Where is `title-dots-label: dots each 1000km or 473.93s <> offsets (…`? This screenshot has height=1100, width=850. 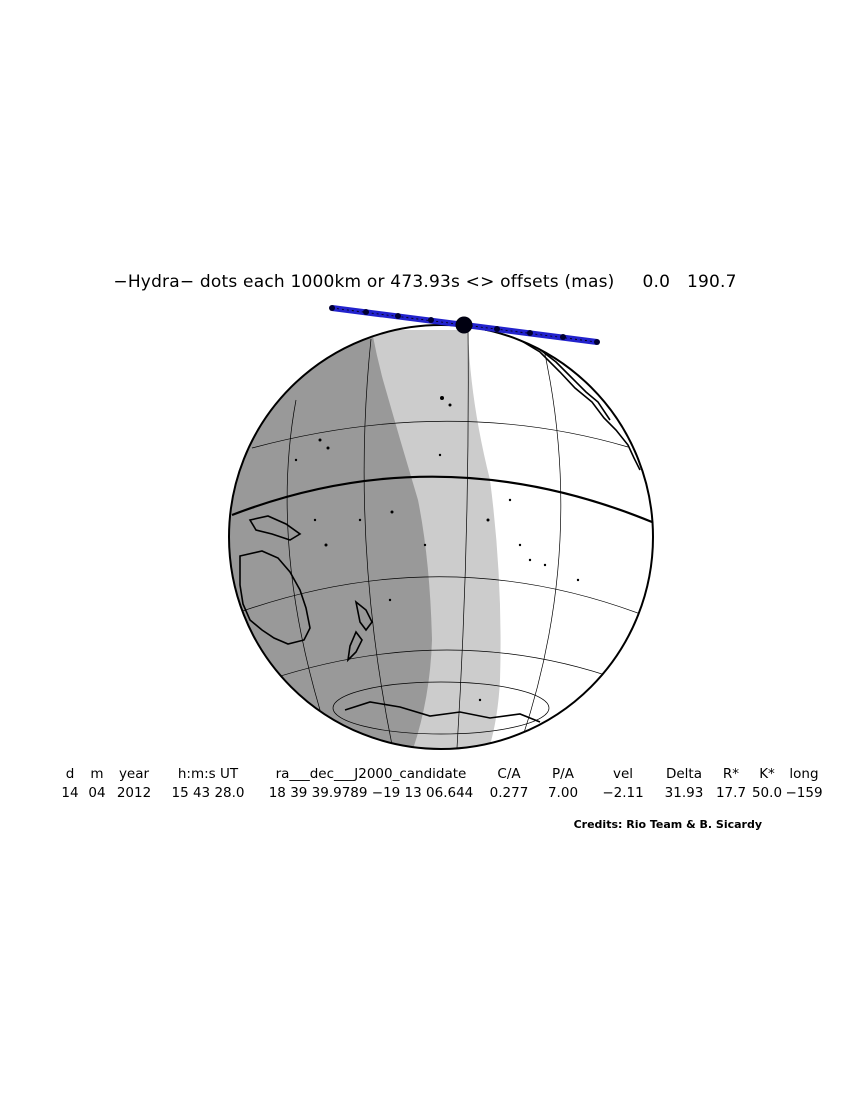 title-dots-label: dots each 1000km or 473.93s <> offsets (… is located at coordinates (421, 282).